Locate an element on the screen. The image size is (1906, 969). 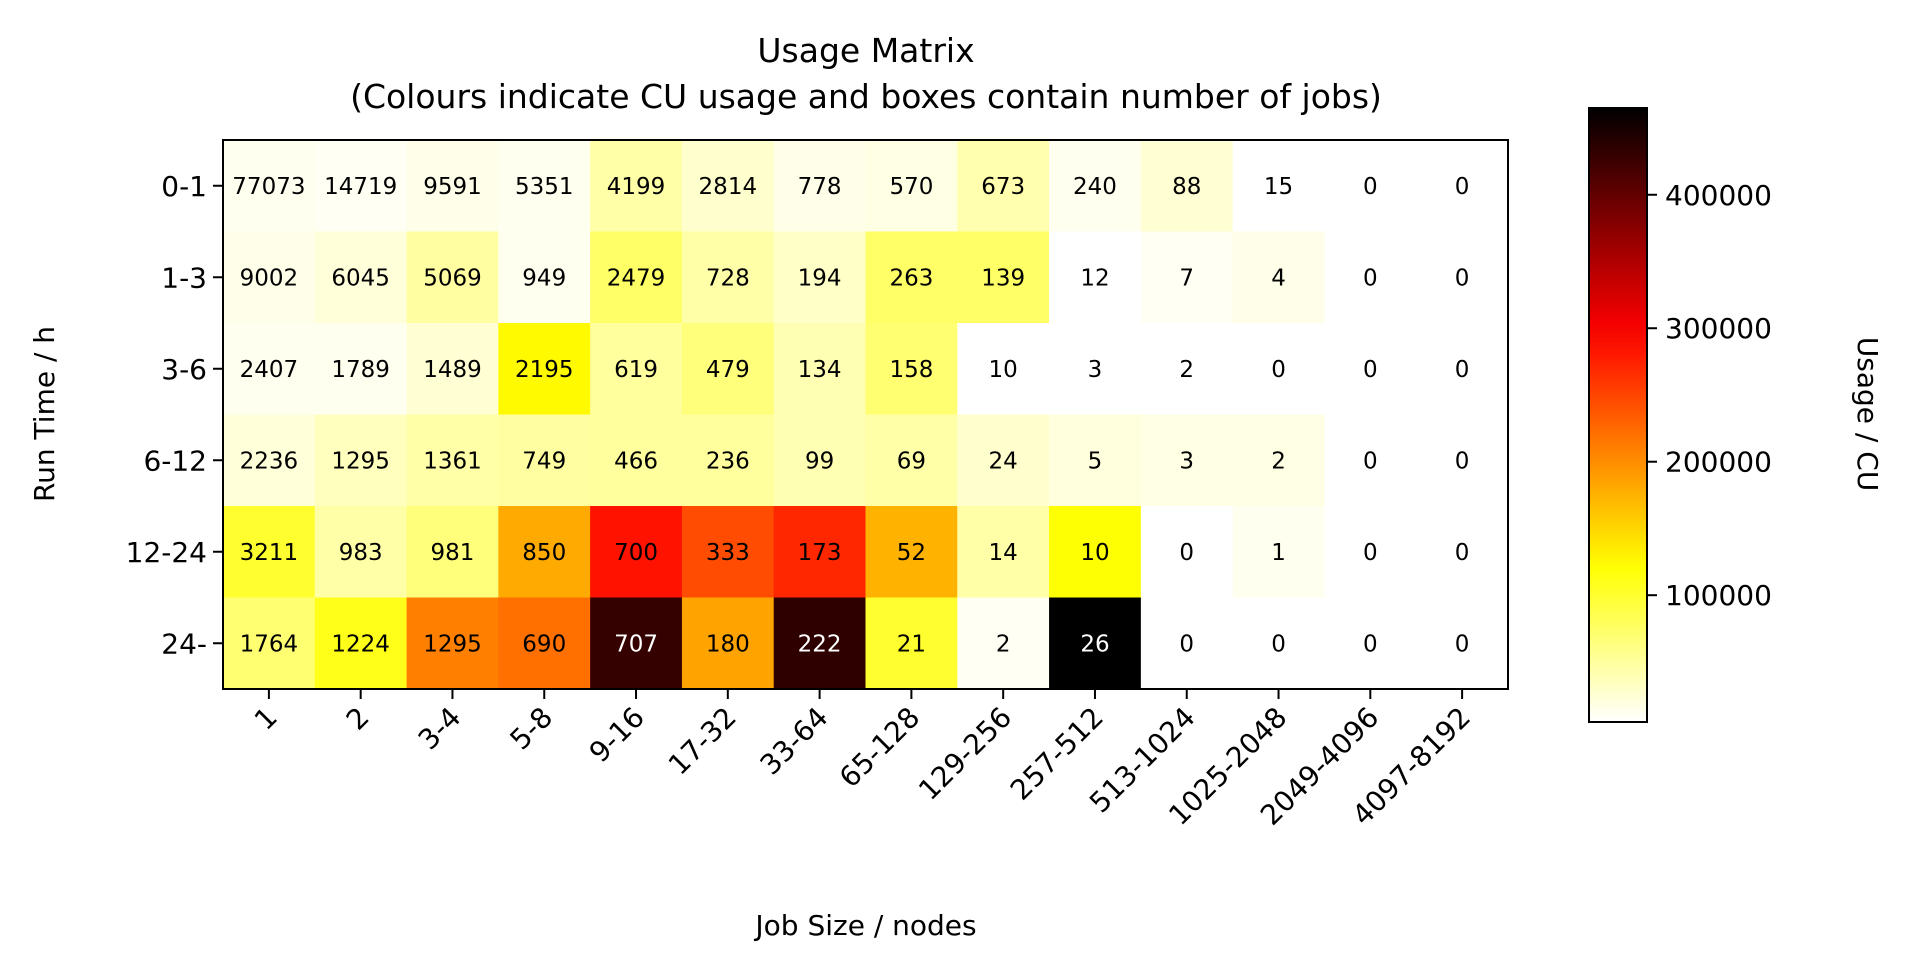
cell-job-count: 1224 is located at coordinates (360, 644).